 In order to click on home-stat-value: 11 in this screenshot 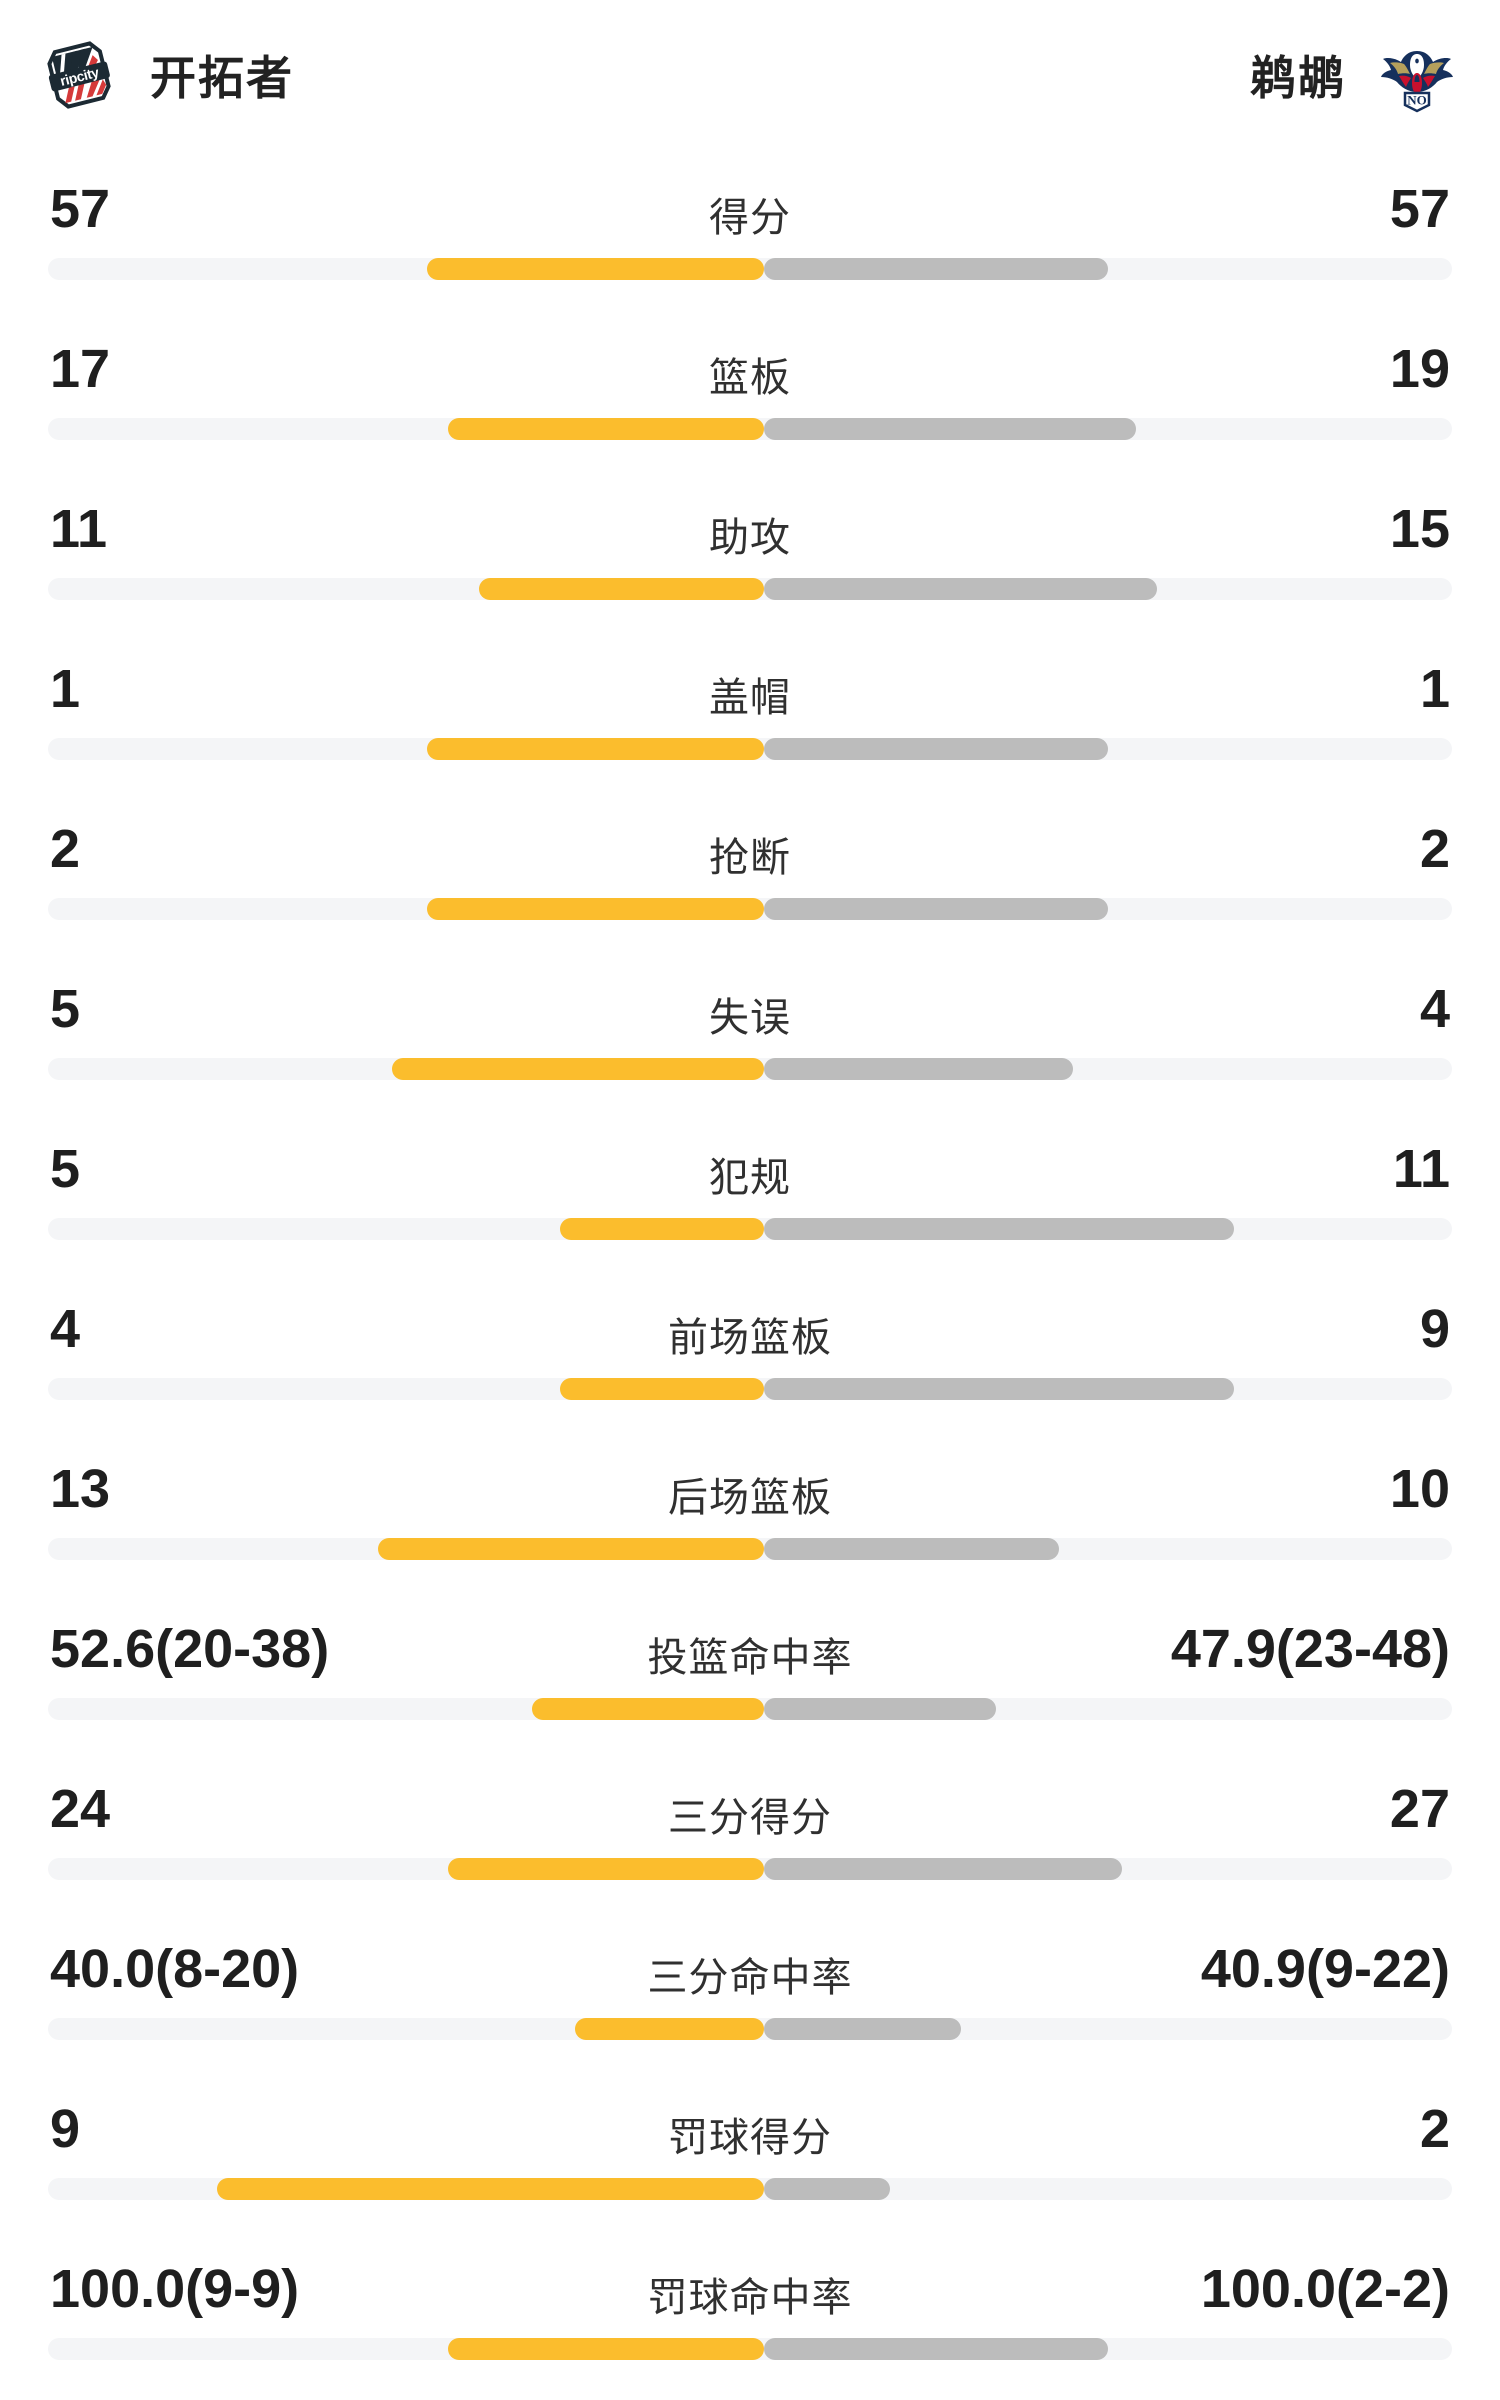, I will do `click(79, 529)`.